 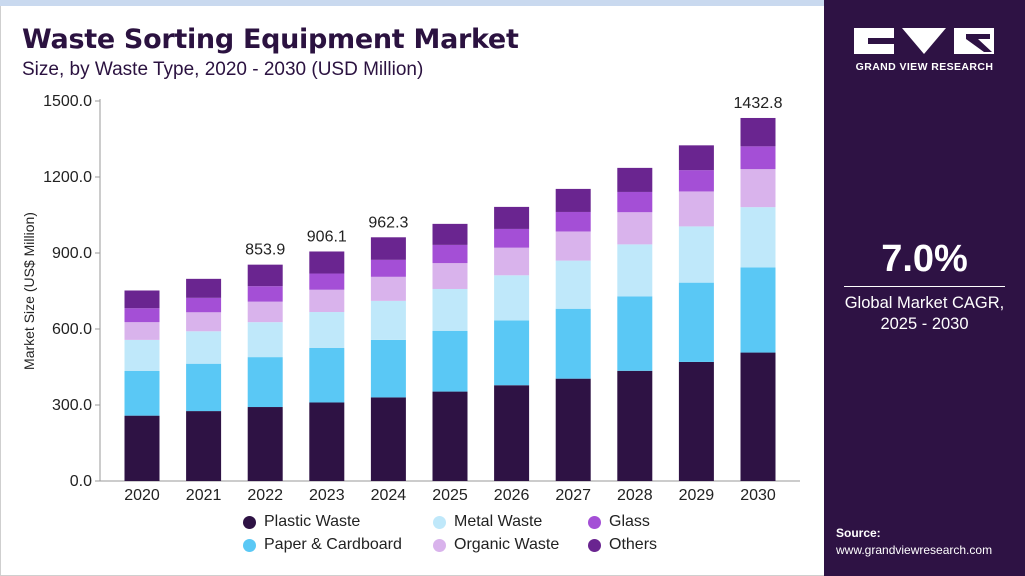 What do you see at coordinates (635, 425) in the screenshot?
I see `bar-plastic-waste-2028` at bounding box center [635, 425].